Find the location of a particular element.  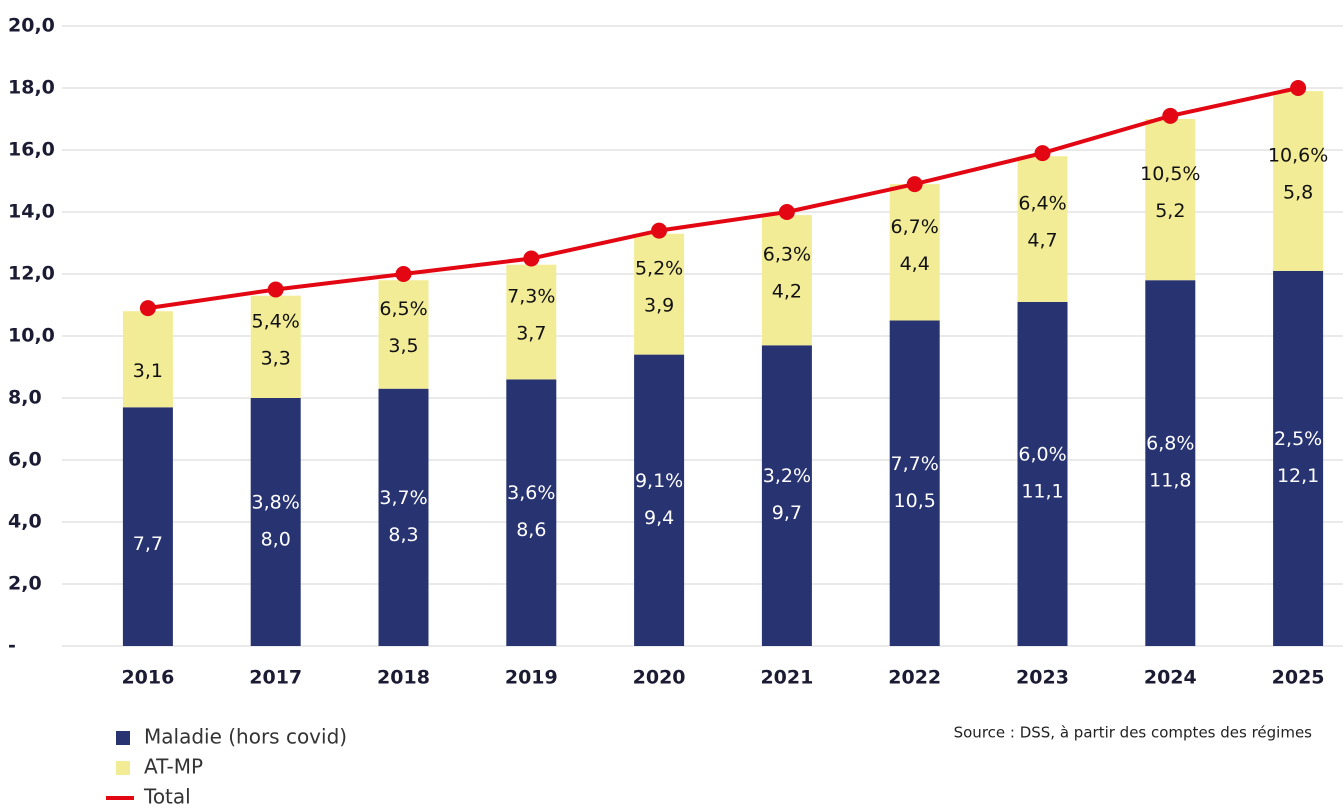

value-label: 5,2 is located at coordinates (1170, 211).